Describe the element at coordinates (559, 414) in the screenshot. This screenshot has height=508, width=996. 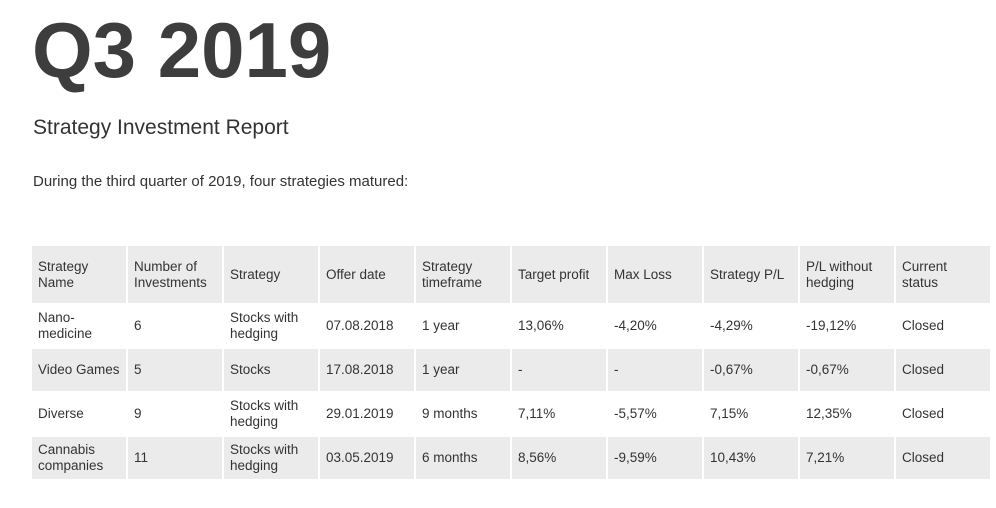
I see `cell-target-profit: 7,11%` at that location.